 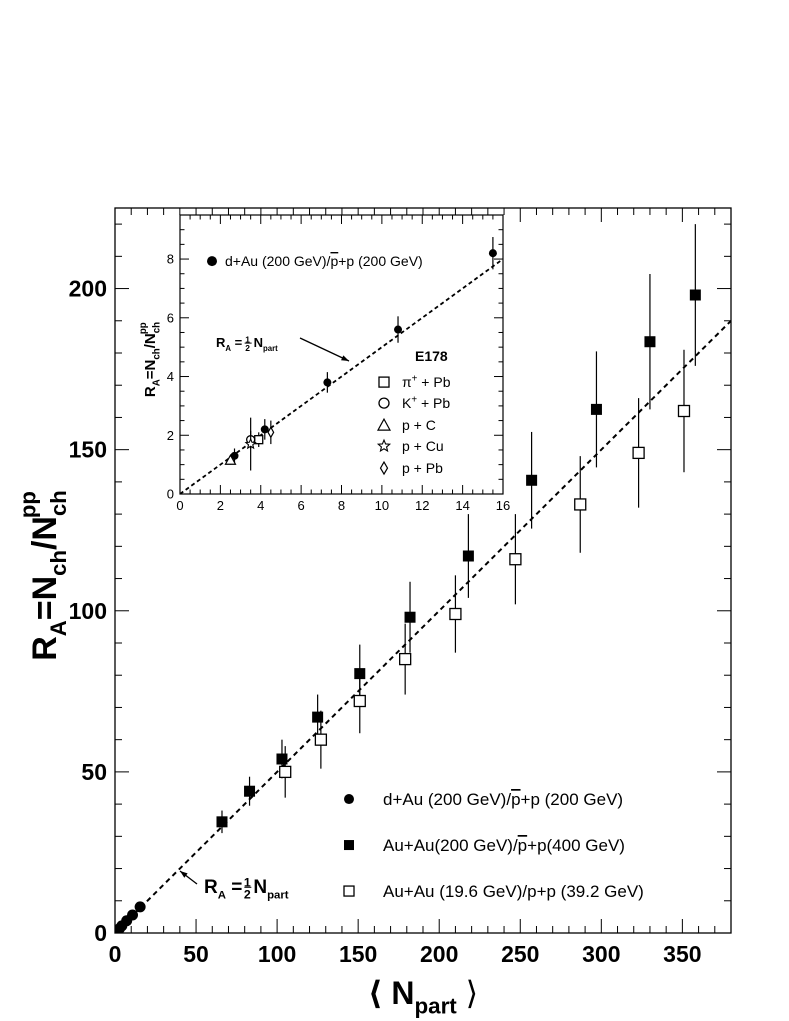 What do you see at coordinates (170, 317) in the screenshot?
I see `inset-y-tick-label: 6` at bounding box center [170, 317].